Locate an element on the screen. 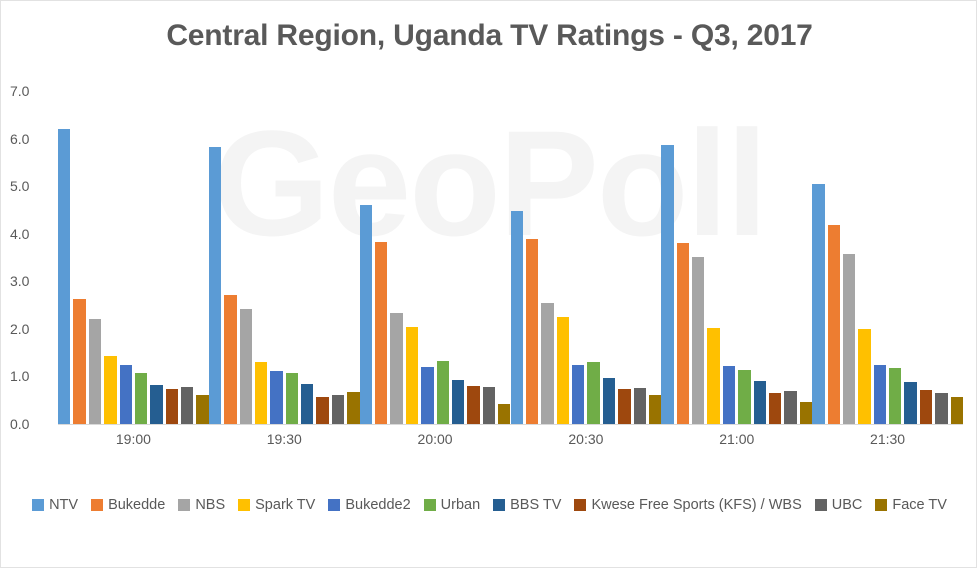 This screenshot has height=568, width=977. legend-item-bukedde2: Bukedde2 is located at coordinates (369, 505).